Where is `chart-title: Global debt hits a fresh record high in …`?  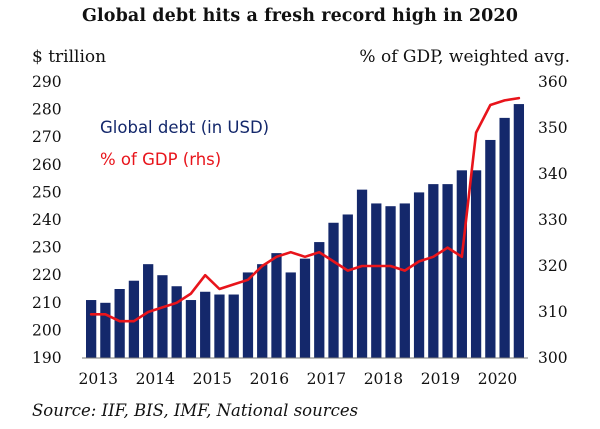 chart-title: Global debt hits a fresh record high in … is located at coordinates (300, 16).